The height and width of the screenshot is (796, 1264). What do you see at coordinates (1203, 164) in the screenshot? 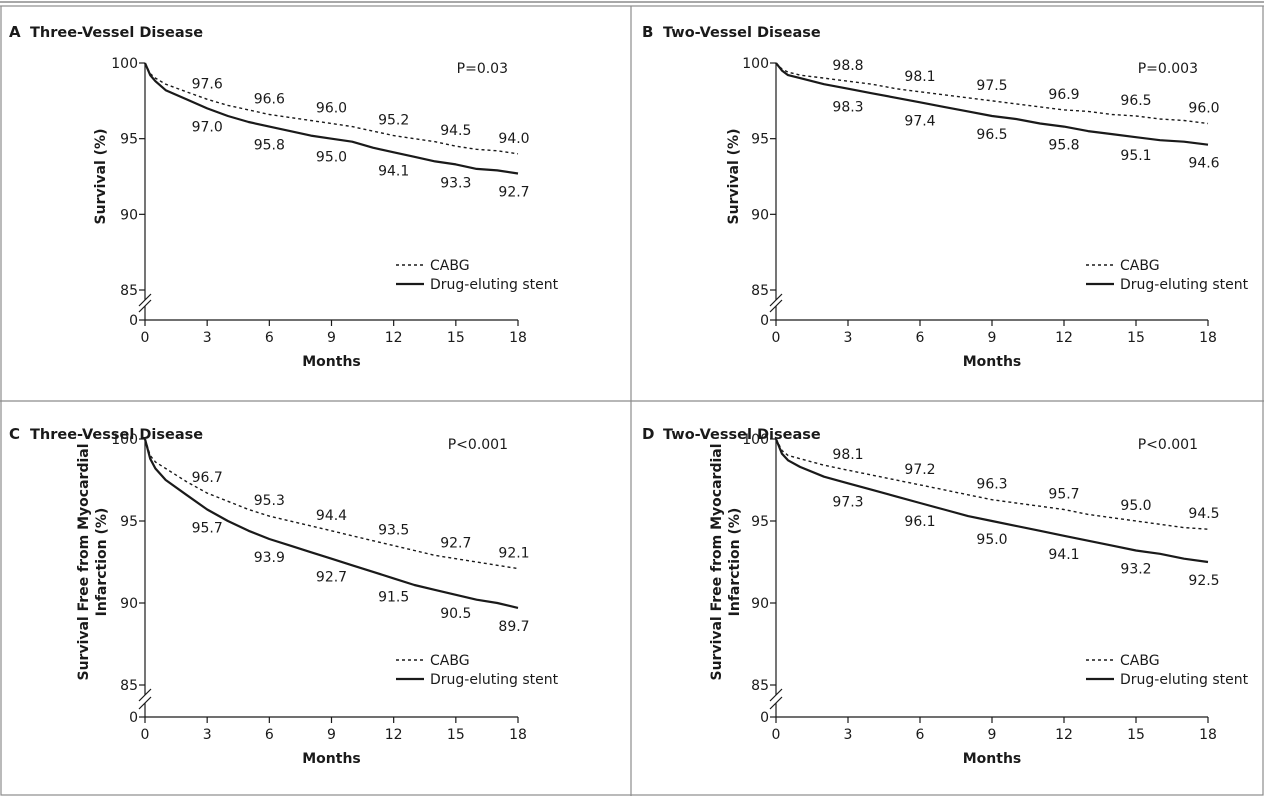
I see `data-label: 94.6` at bounding box center [1203, 164].